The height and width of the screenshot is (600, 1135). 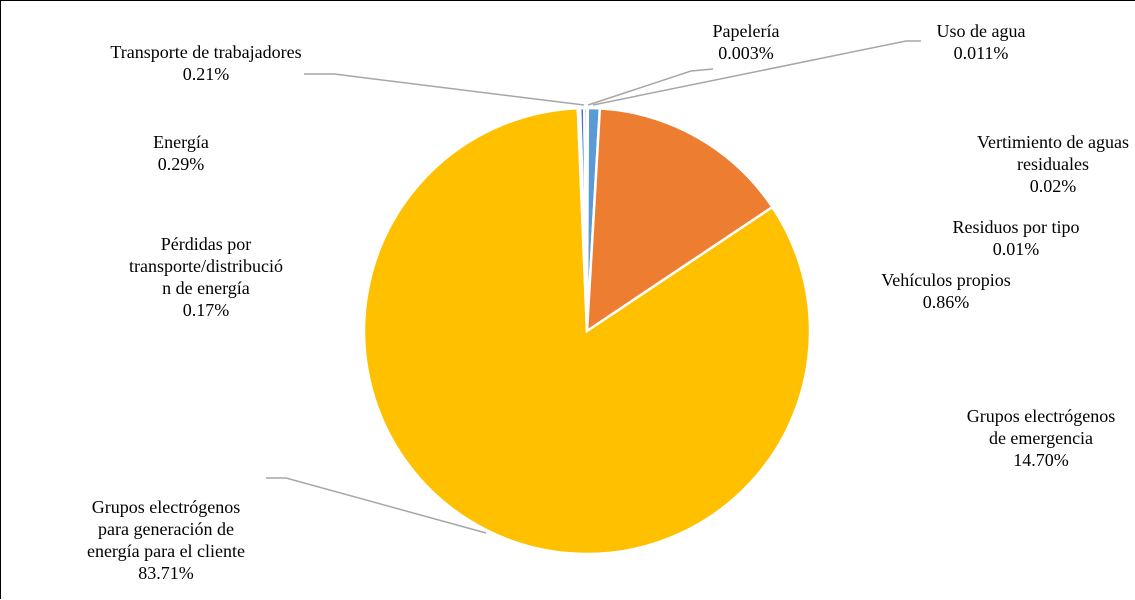 I want to click on slice-percent: 0.86%, so click(x=946, y=302).